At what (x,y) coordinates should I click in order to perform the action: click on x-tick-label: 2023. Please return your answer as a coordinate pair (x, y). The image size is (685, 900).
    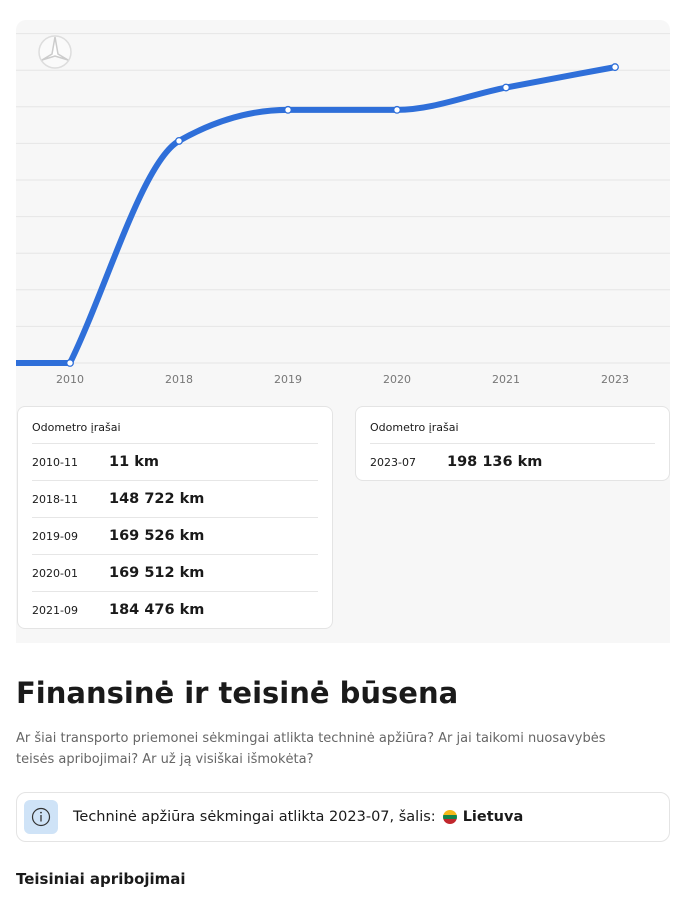
    Looking at the image, I should click on (615, 379).